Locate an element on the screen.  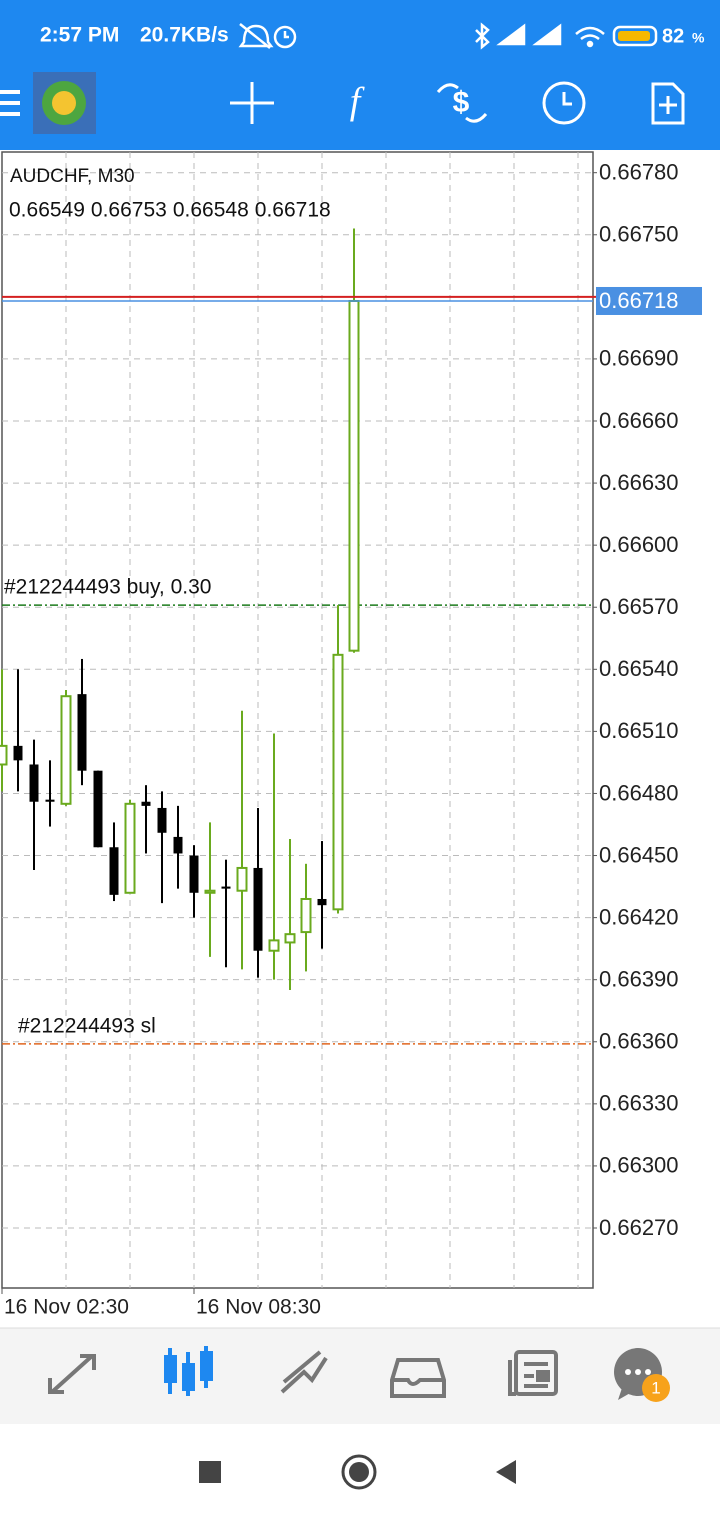
quotes-tab is located at coordinates (72, 1374).